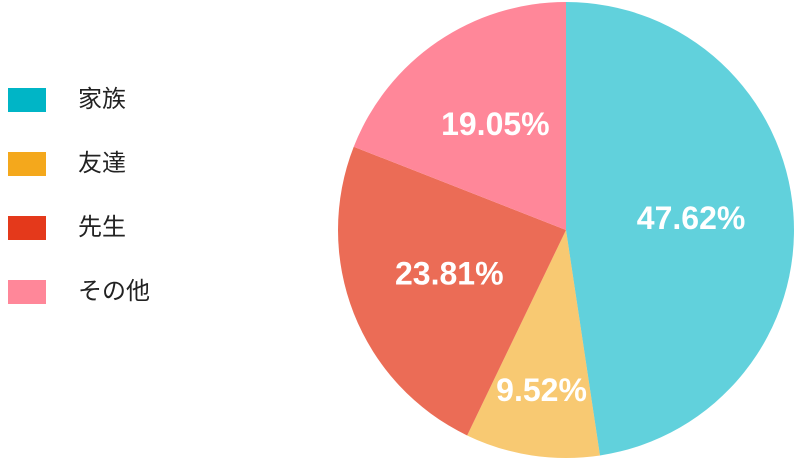 Image resolution: width=801 pixels, height=466 pixels. I want to click on slice-label: 19.05%, so click(495, 124).